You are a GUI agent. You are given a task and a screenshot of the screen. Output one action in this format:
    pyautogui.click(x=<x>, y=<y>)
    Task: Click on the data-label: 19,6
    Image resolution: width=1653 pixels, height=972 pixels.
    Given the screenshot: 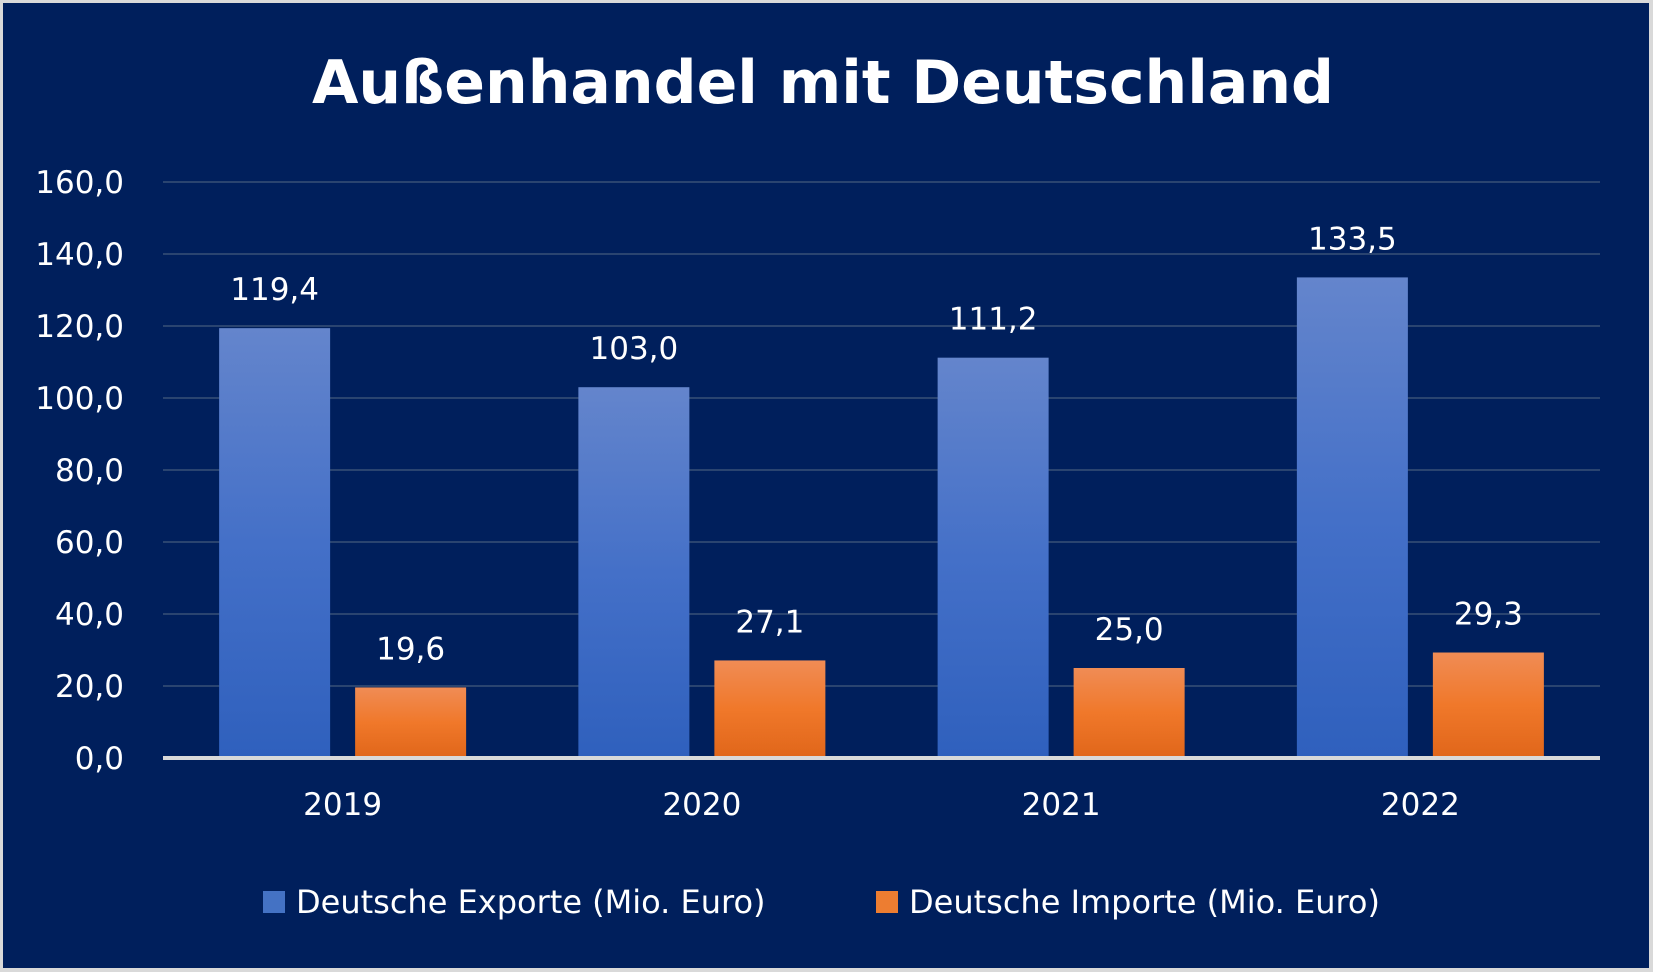 What is the action you would take?
    pyautogui.click(x=410, y=649)
    